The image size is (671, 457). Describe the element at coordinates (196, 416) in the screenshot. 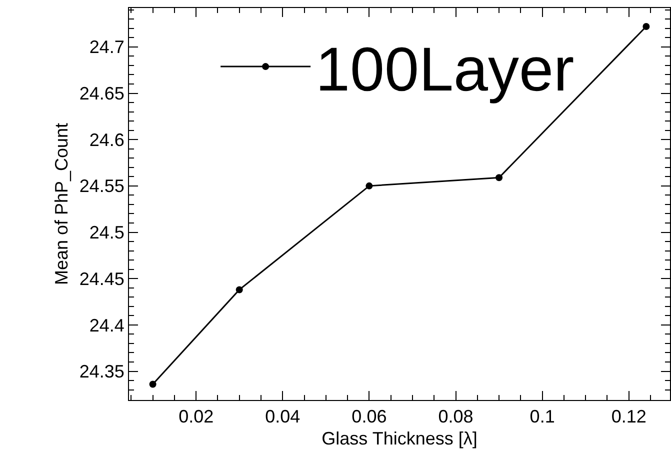

I see `x-tick-label: 0.02` at that location.